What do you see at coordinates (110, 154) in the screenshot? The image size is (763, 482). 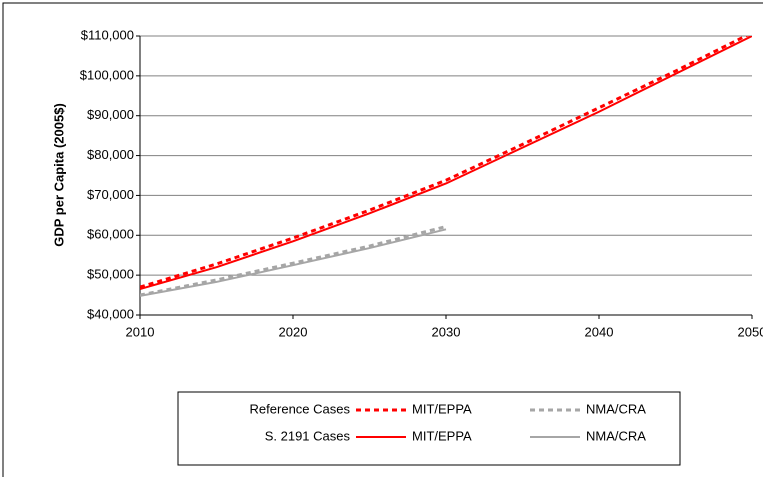 I see `y-tick-label: $80,000` at bounding box center [110, 154].